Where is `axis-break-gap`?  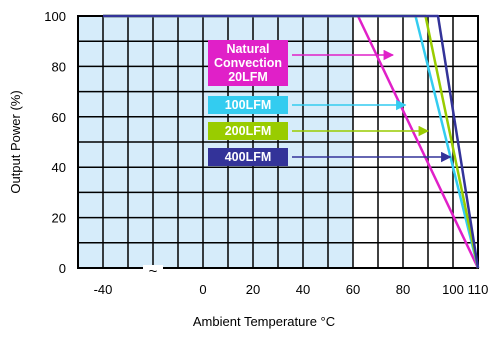 axis-break-gap is located at coordinates (153, 268).